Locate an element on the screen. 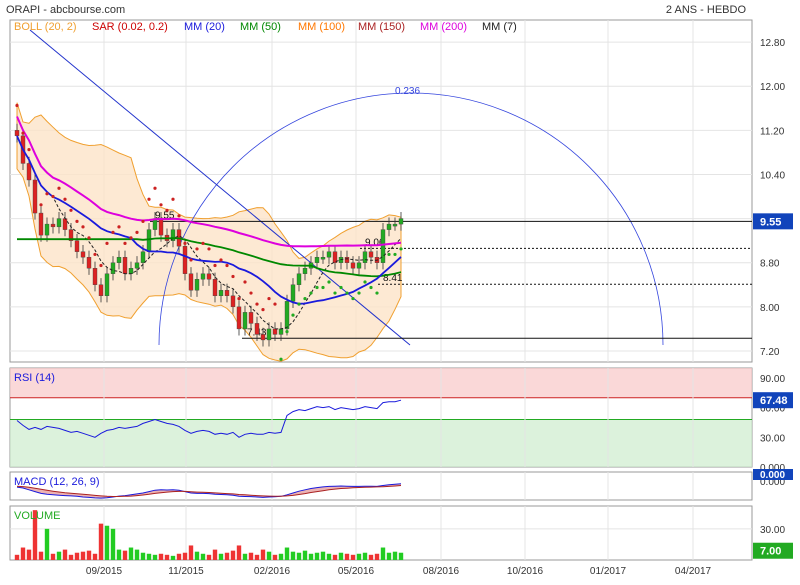 This screenshot has height=585, width=800. volume-last-value: 7.00 is located at coordinates (770, 552).